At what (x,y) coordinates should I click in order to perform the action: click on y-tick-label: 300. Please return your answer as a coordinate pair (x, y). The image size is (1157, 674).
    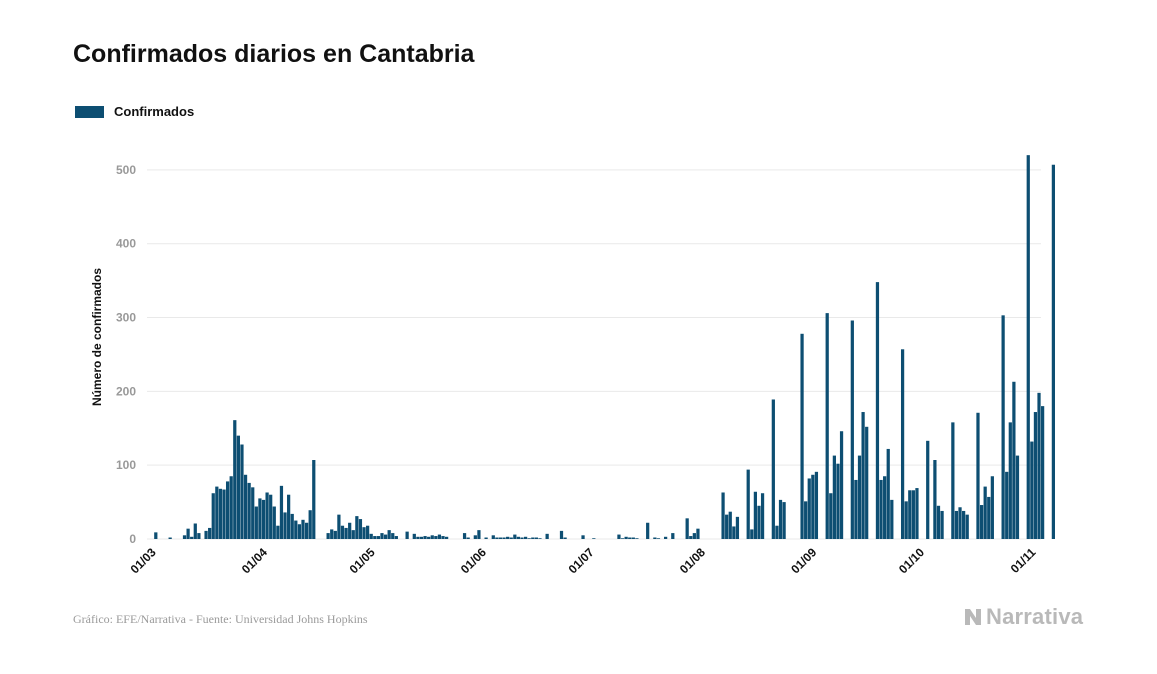
    Looking at the image, I should click on (126, 318).